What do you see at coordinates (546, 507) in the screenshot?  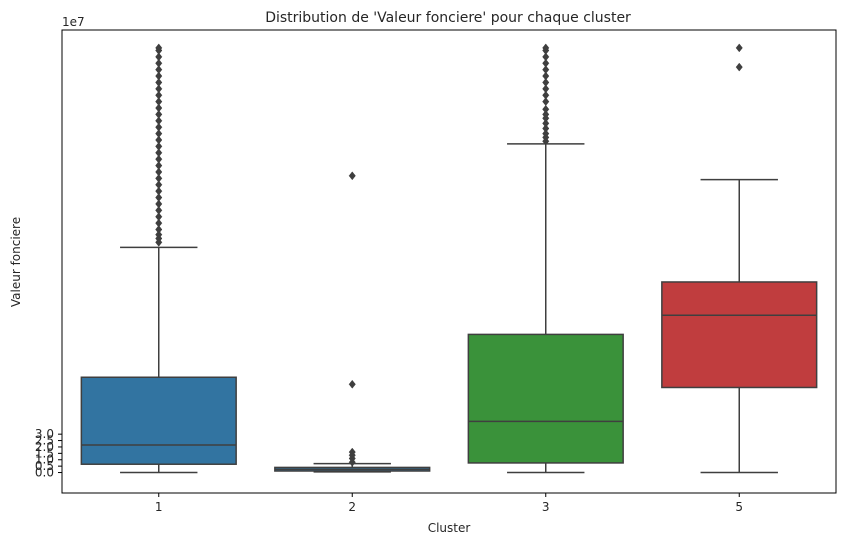 I see `x-tick-label: 3` at bounding box center [546, 507].